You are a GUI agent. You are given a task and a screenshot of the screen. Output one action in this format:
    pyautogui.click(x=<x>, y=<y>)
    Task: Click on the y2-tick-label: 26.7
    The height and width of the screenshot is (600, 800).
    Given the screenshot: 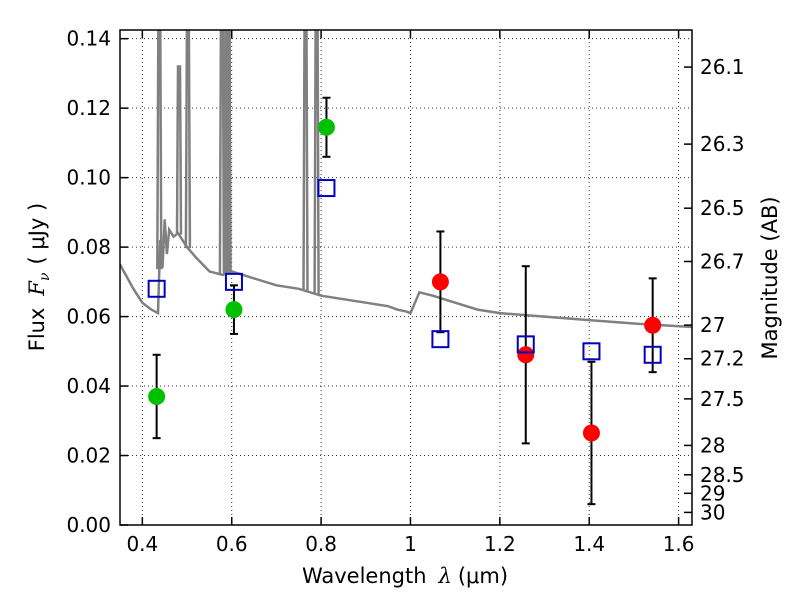 What is the action you would take?
    pyautogui.click(x=722, y=261)
    